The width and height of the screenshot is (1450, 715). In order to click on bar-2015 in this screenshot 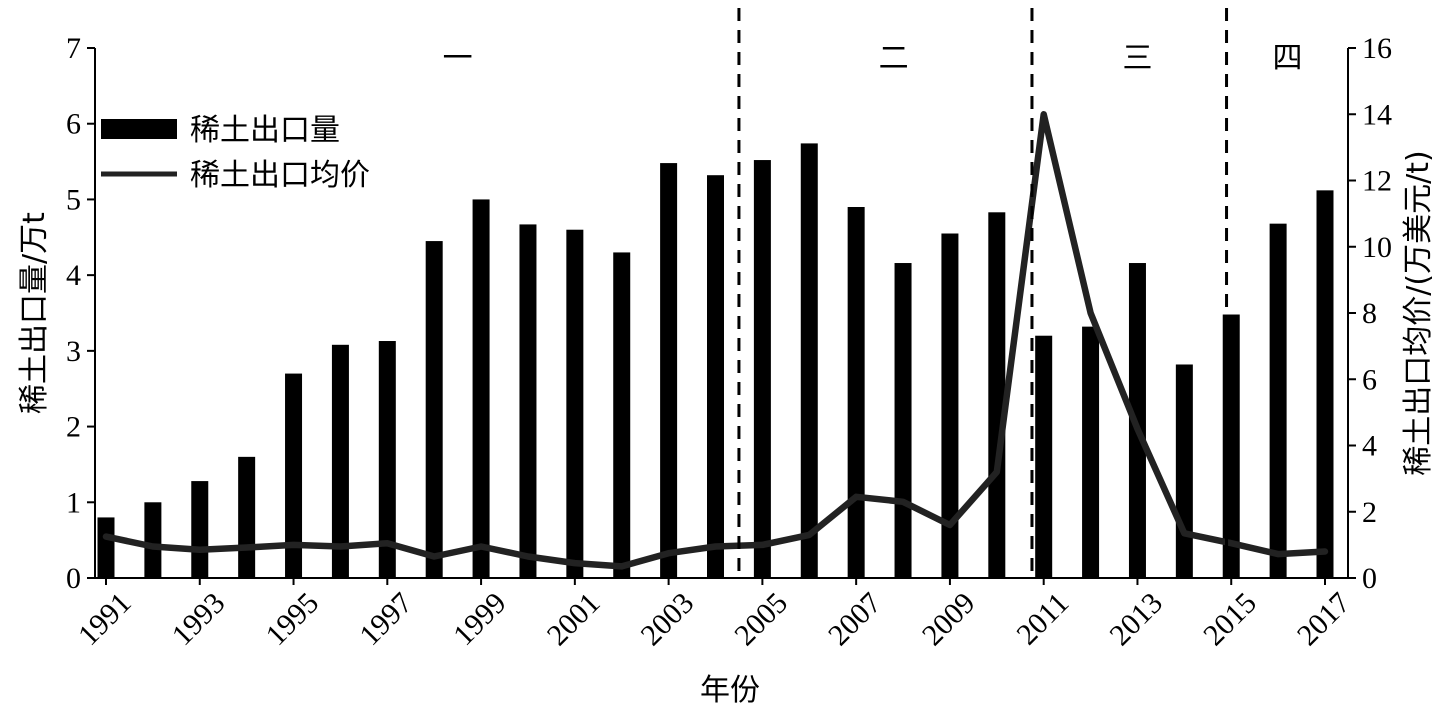, I will do `click(1231, 446)`.